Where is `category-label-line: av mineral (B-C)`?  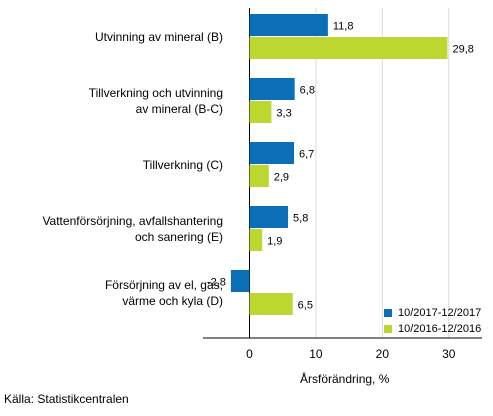
category-label-line: av mineral (B-C) is located at coordinates (179, 109).